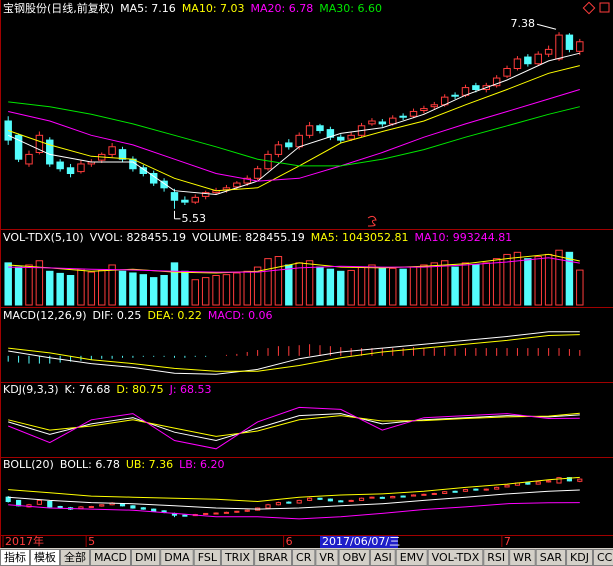 The image size is (613, 566). I want to click on tab-label: CR, so click(304, 557).